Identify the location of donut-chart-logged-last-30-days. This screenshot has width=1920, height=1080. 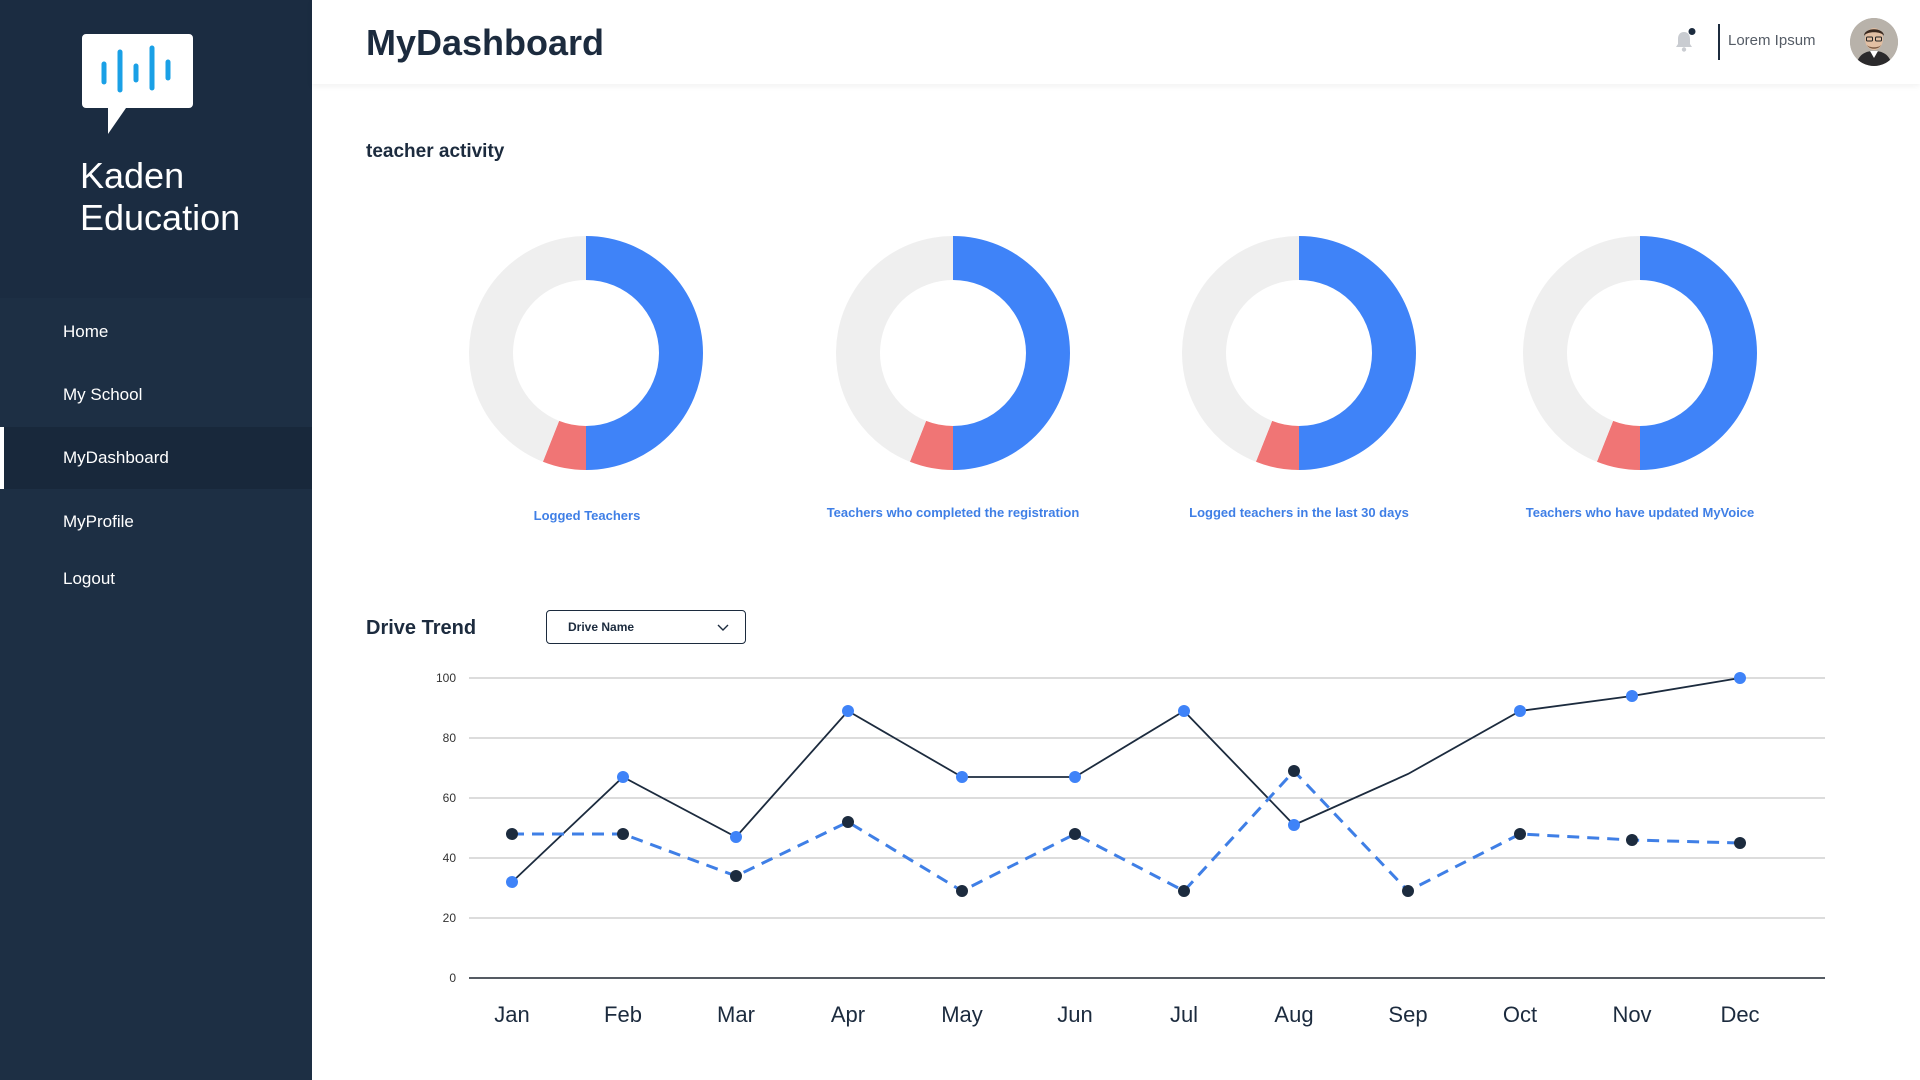
(1299, 353).